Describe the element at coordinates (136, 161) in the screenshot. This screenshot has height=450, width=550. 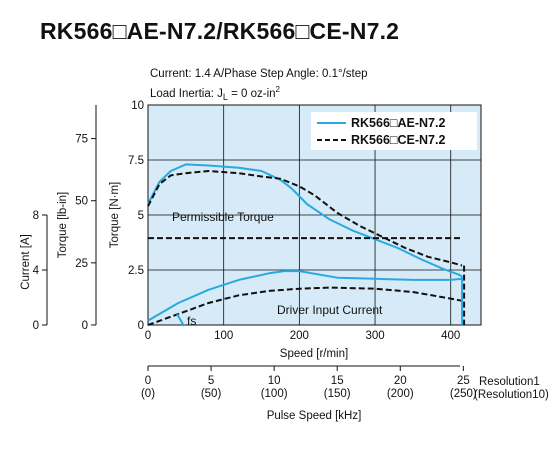
I see `y-tick-label: 7.5` at that location.